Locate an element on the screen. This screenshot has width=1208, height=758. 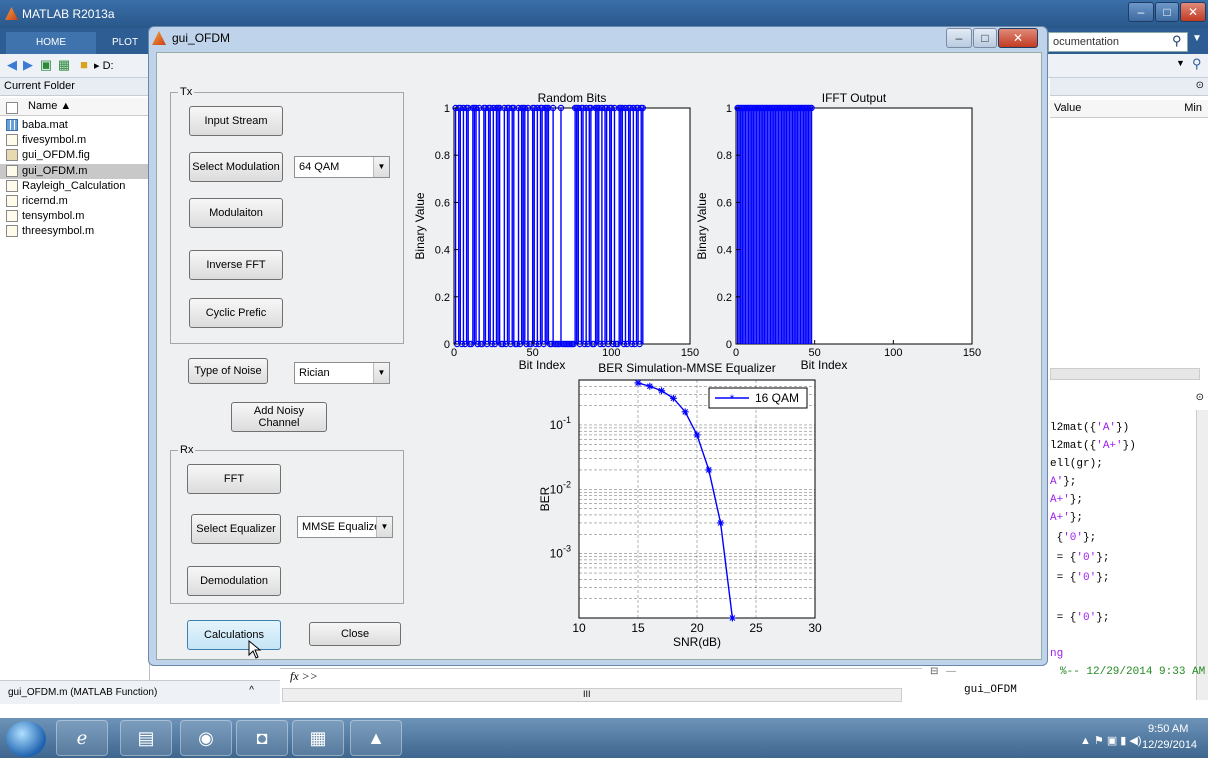
clock-date: 12/29/2014 is located at coordinates (1170, 745).